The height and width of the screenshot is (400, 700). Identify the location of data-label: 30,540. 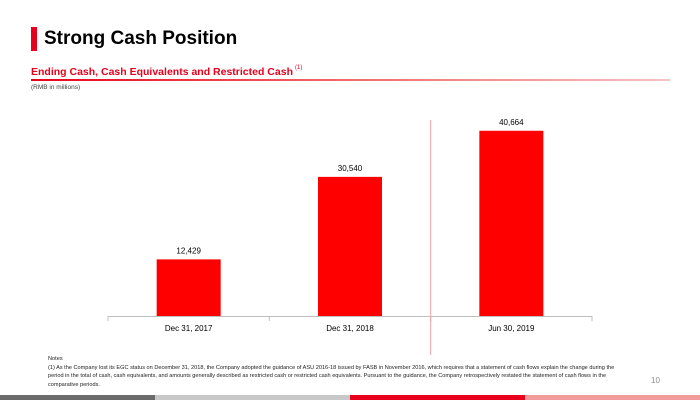
(350, 168).